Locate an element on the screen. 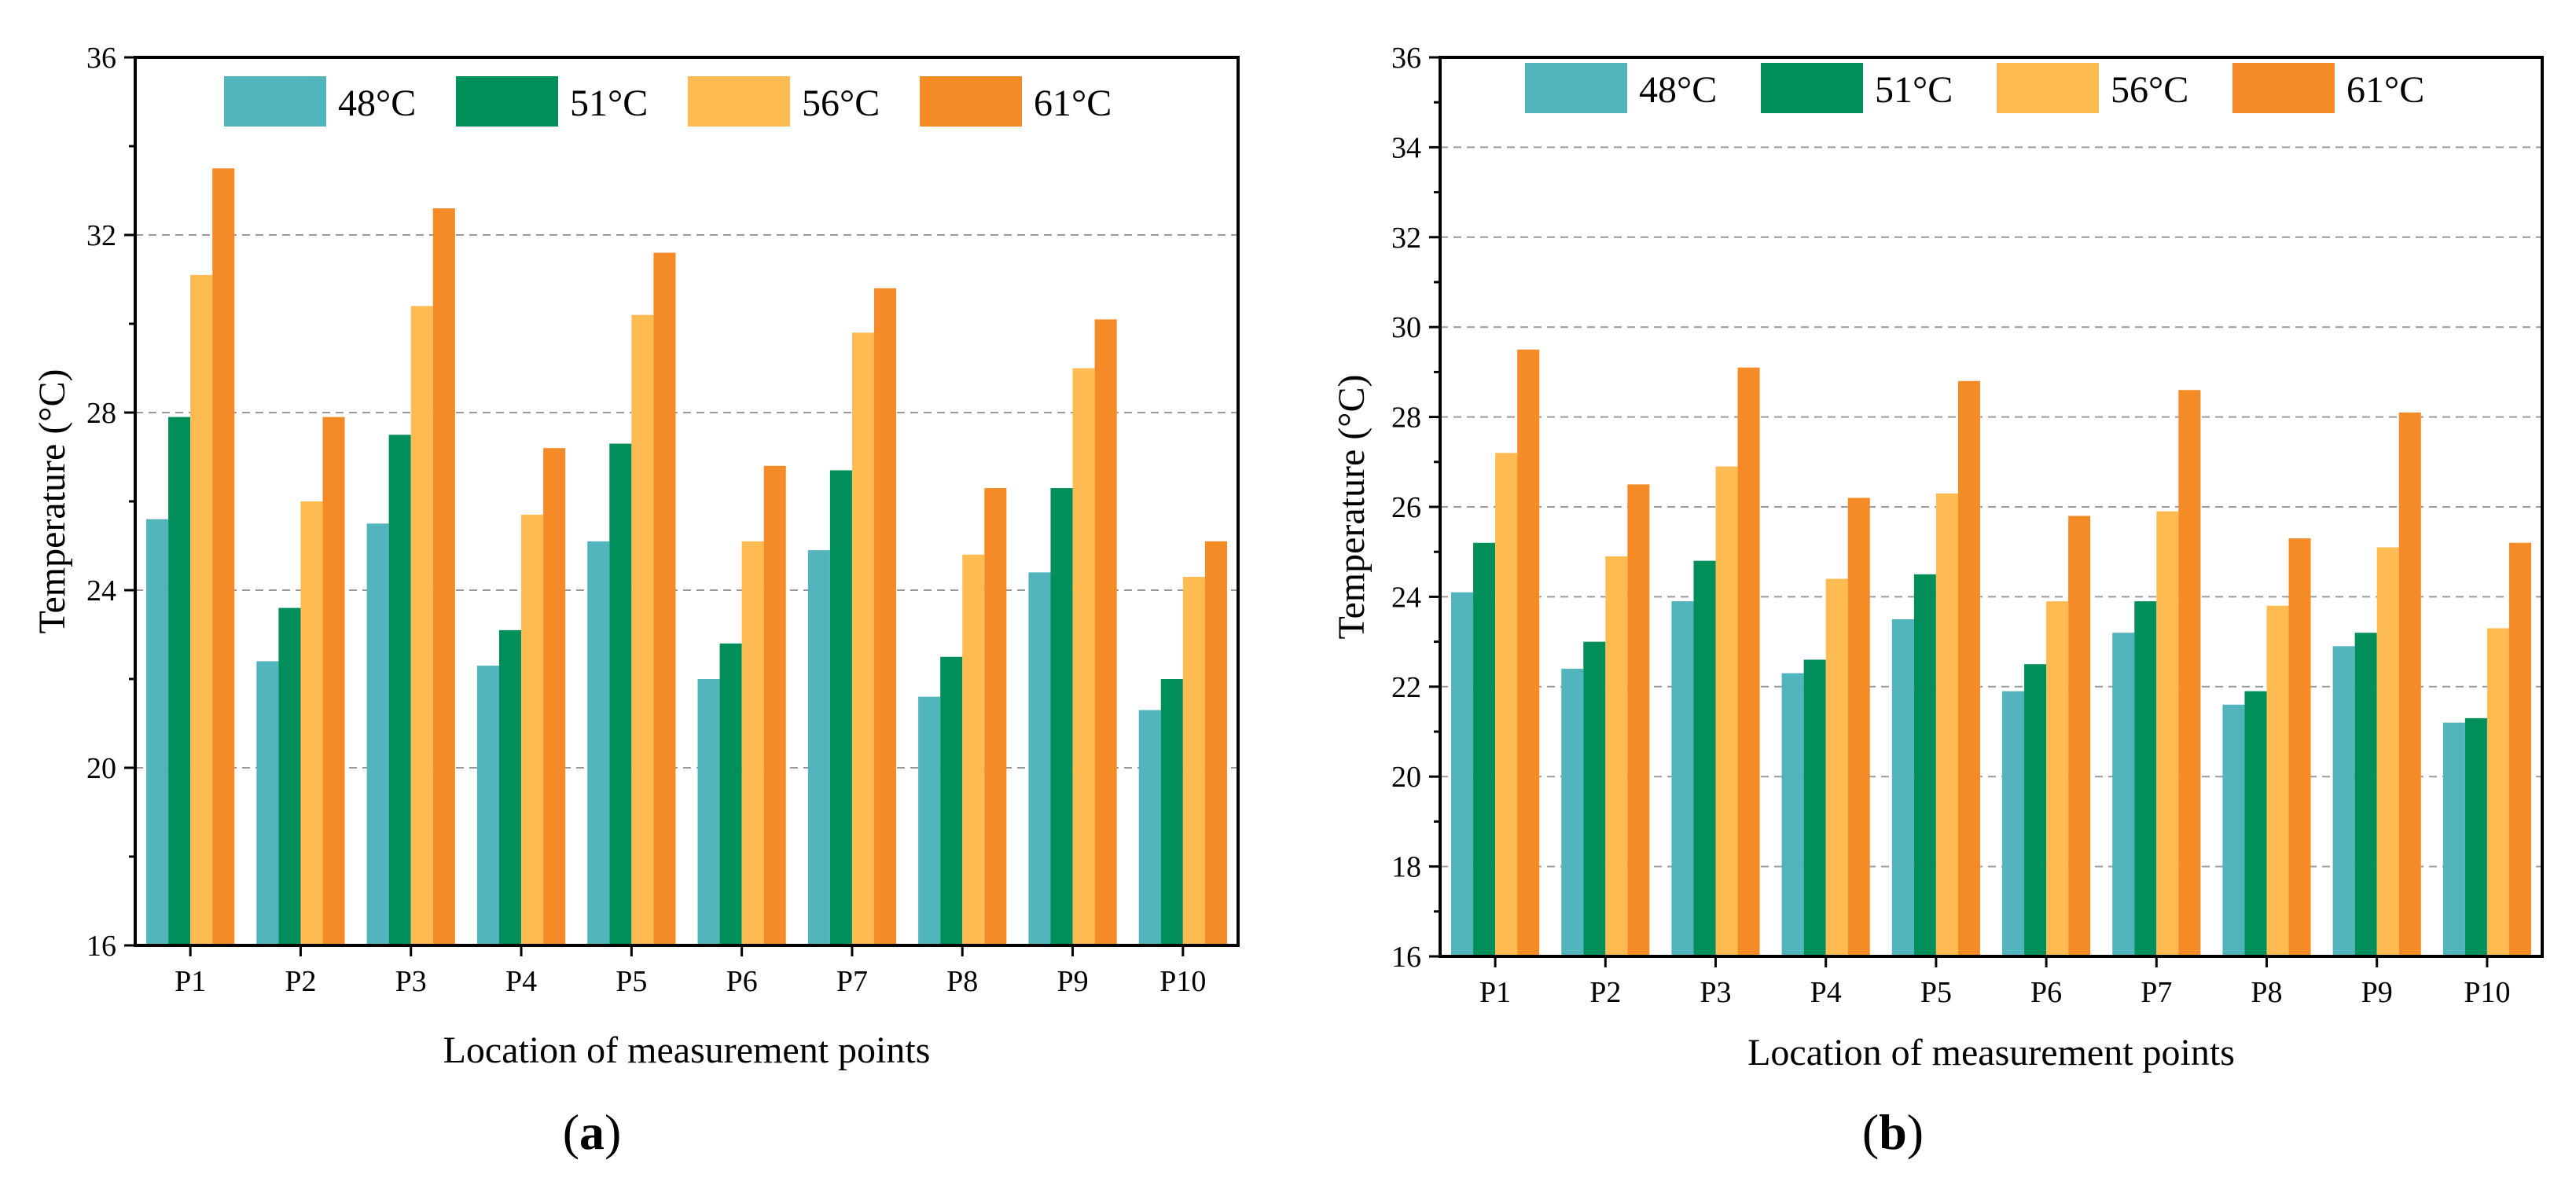  y-tick-label: 20 is located at coordinates (1406, 777).